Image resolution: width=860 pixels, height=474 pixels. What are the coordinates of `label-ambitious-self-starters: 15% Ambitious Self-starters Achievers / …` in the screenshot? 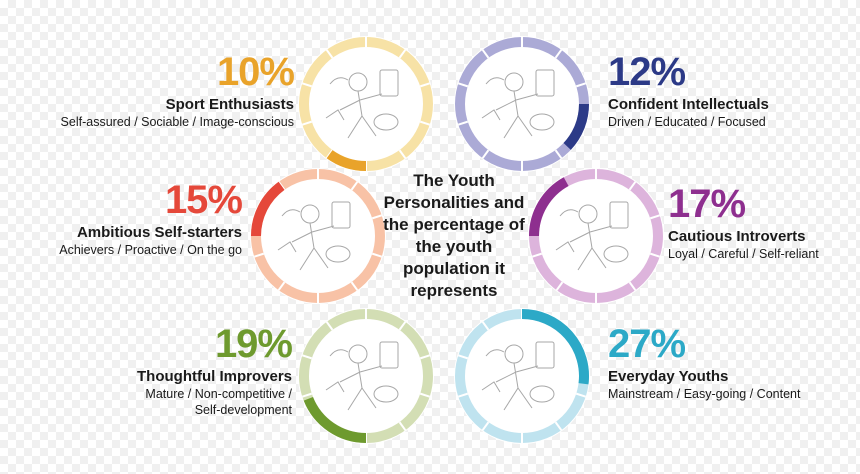 It's located at (151, 218).